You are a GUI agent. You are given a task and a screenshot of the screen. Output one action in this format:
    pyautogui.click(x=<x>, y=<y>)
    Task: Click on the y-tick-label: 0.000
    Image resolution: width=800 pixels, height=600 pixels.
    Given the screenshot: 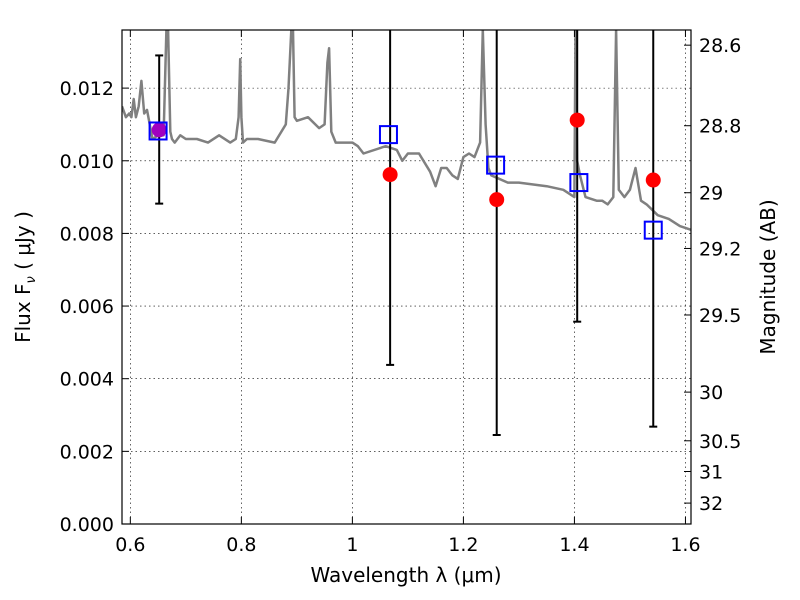 What is the action you would take?
    pyautogui.click(x=87, y=525)
    